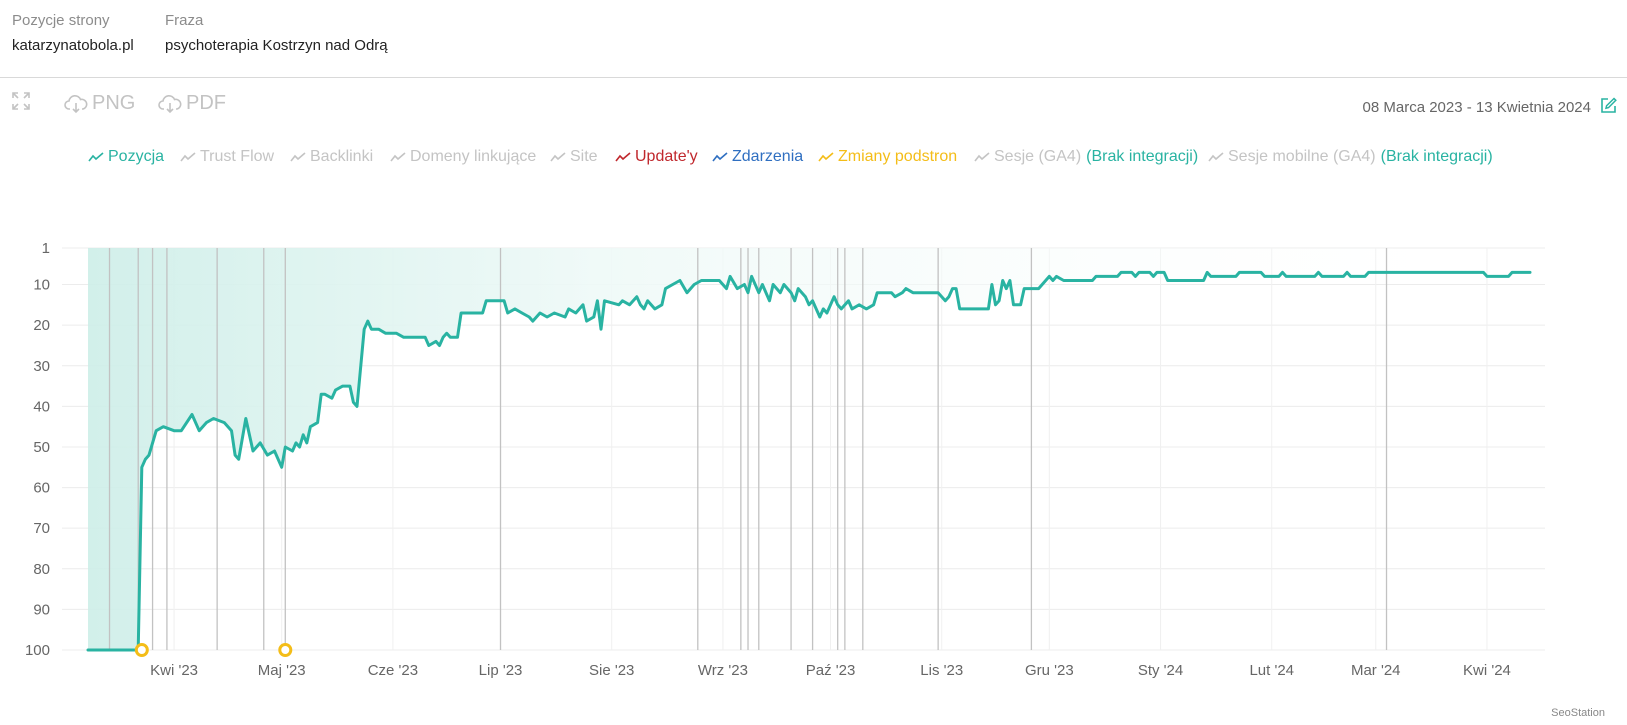 The width and height of the screenshot is (1627, 725). What do you see at coordinates (1038, 156) in the screenshot?
I see `legend-label: Sesje (GA4)` at bounding box center [1038, 156].